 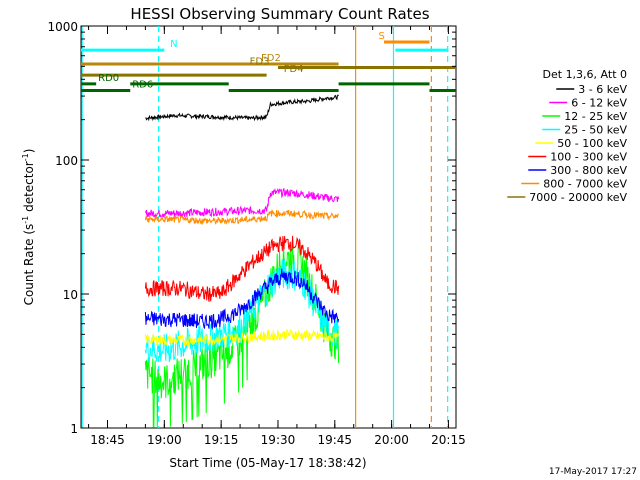 I want to click on legend-header: Det 1,3,6, Att 0, so click(x=585, y=74).